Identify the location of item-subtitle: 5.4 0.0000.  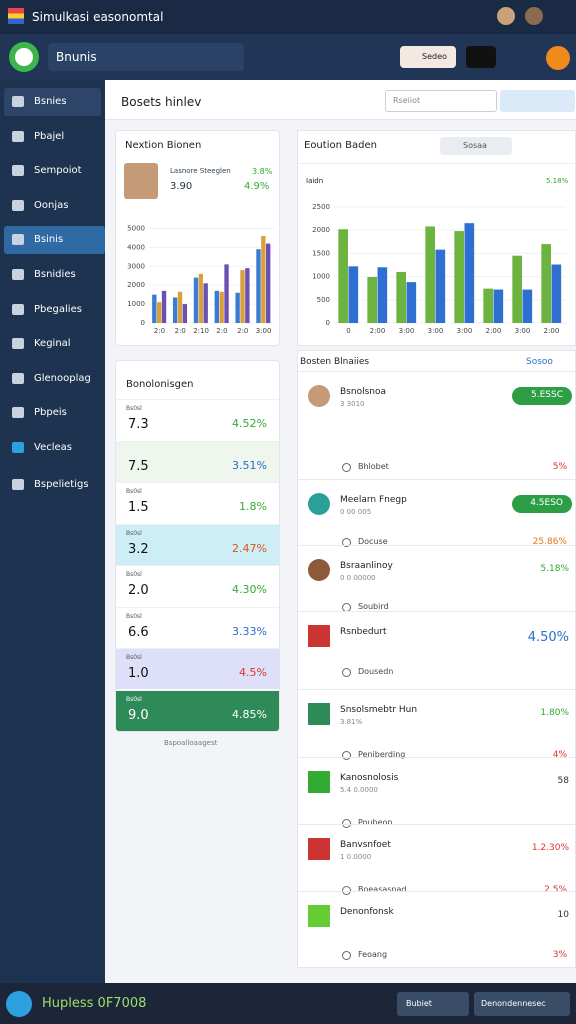
(359, 790).